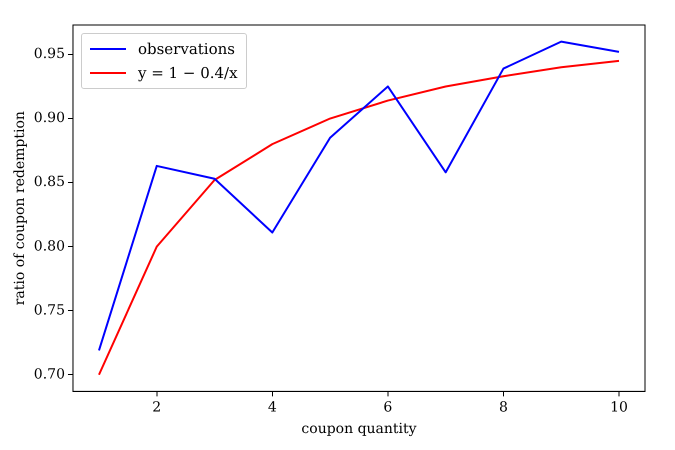  I want to click on x-tick-label: 6, so click(387, 407).